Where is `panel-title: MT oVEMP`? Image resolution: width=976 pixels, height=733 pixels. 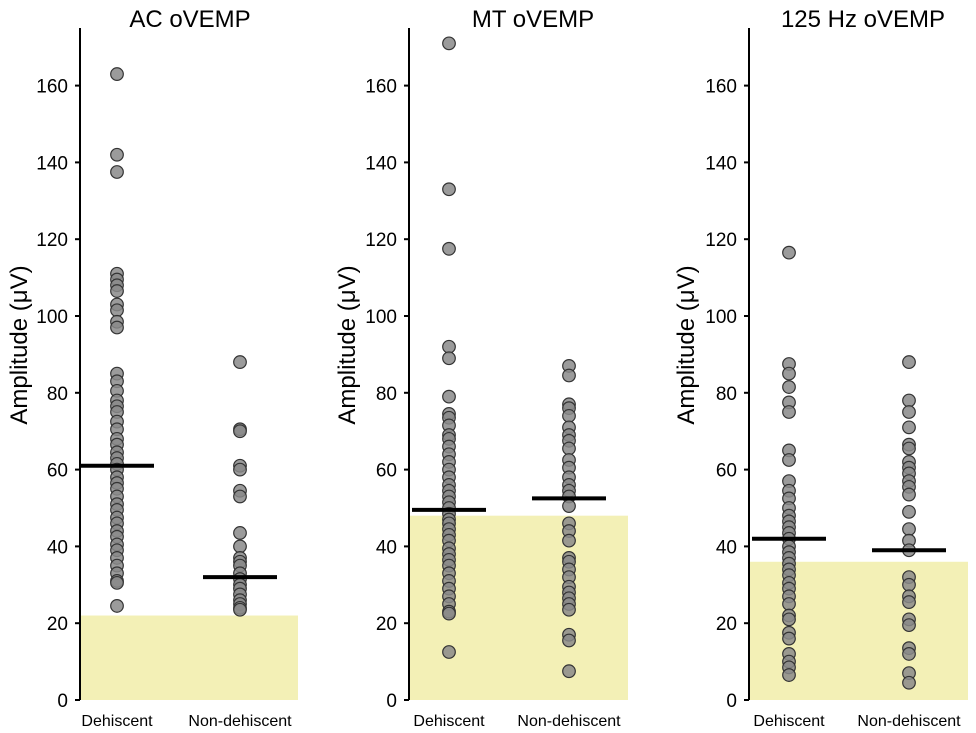 panel-title: MT oVEMP is located at coordinates (533, 19).